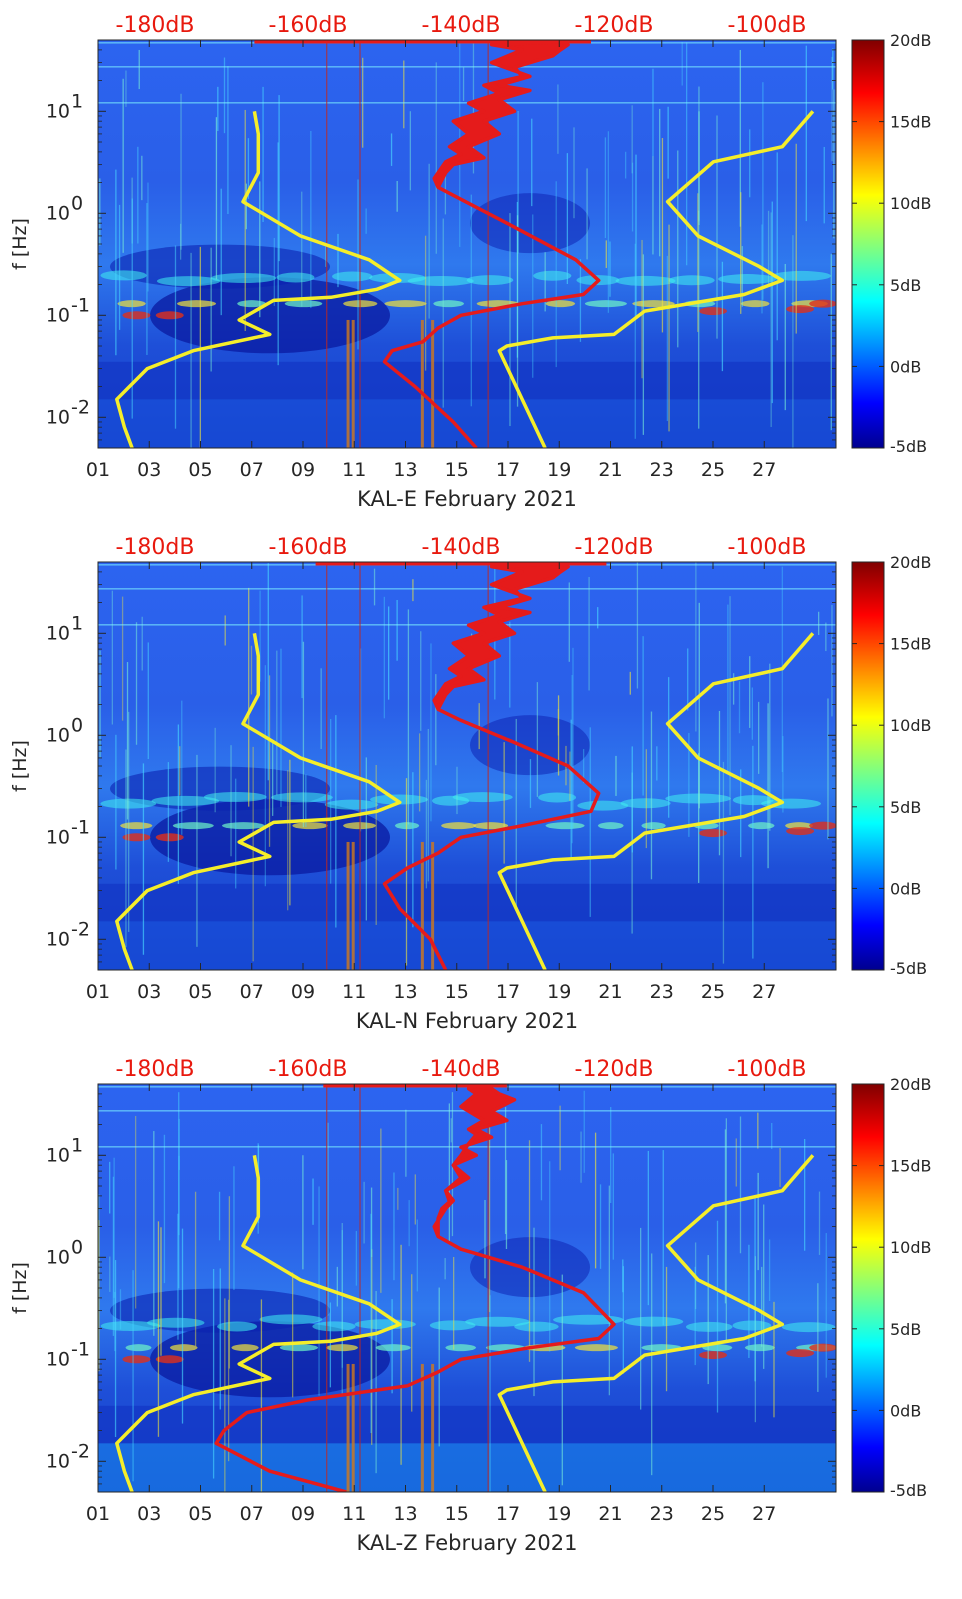 The width and height of the screenshot is (962, 1599). I want to click on x-axis-label: KAL-Z February 2021, so click(467, 1543).